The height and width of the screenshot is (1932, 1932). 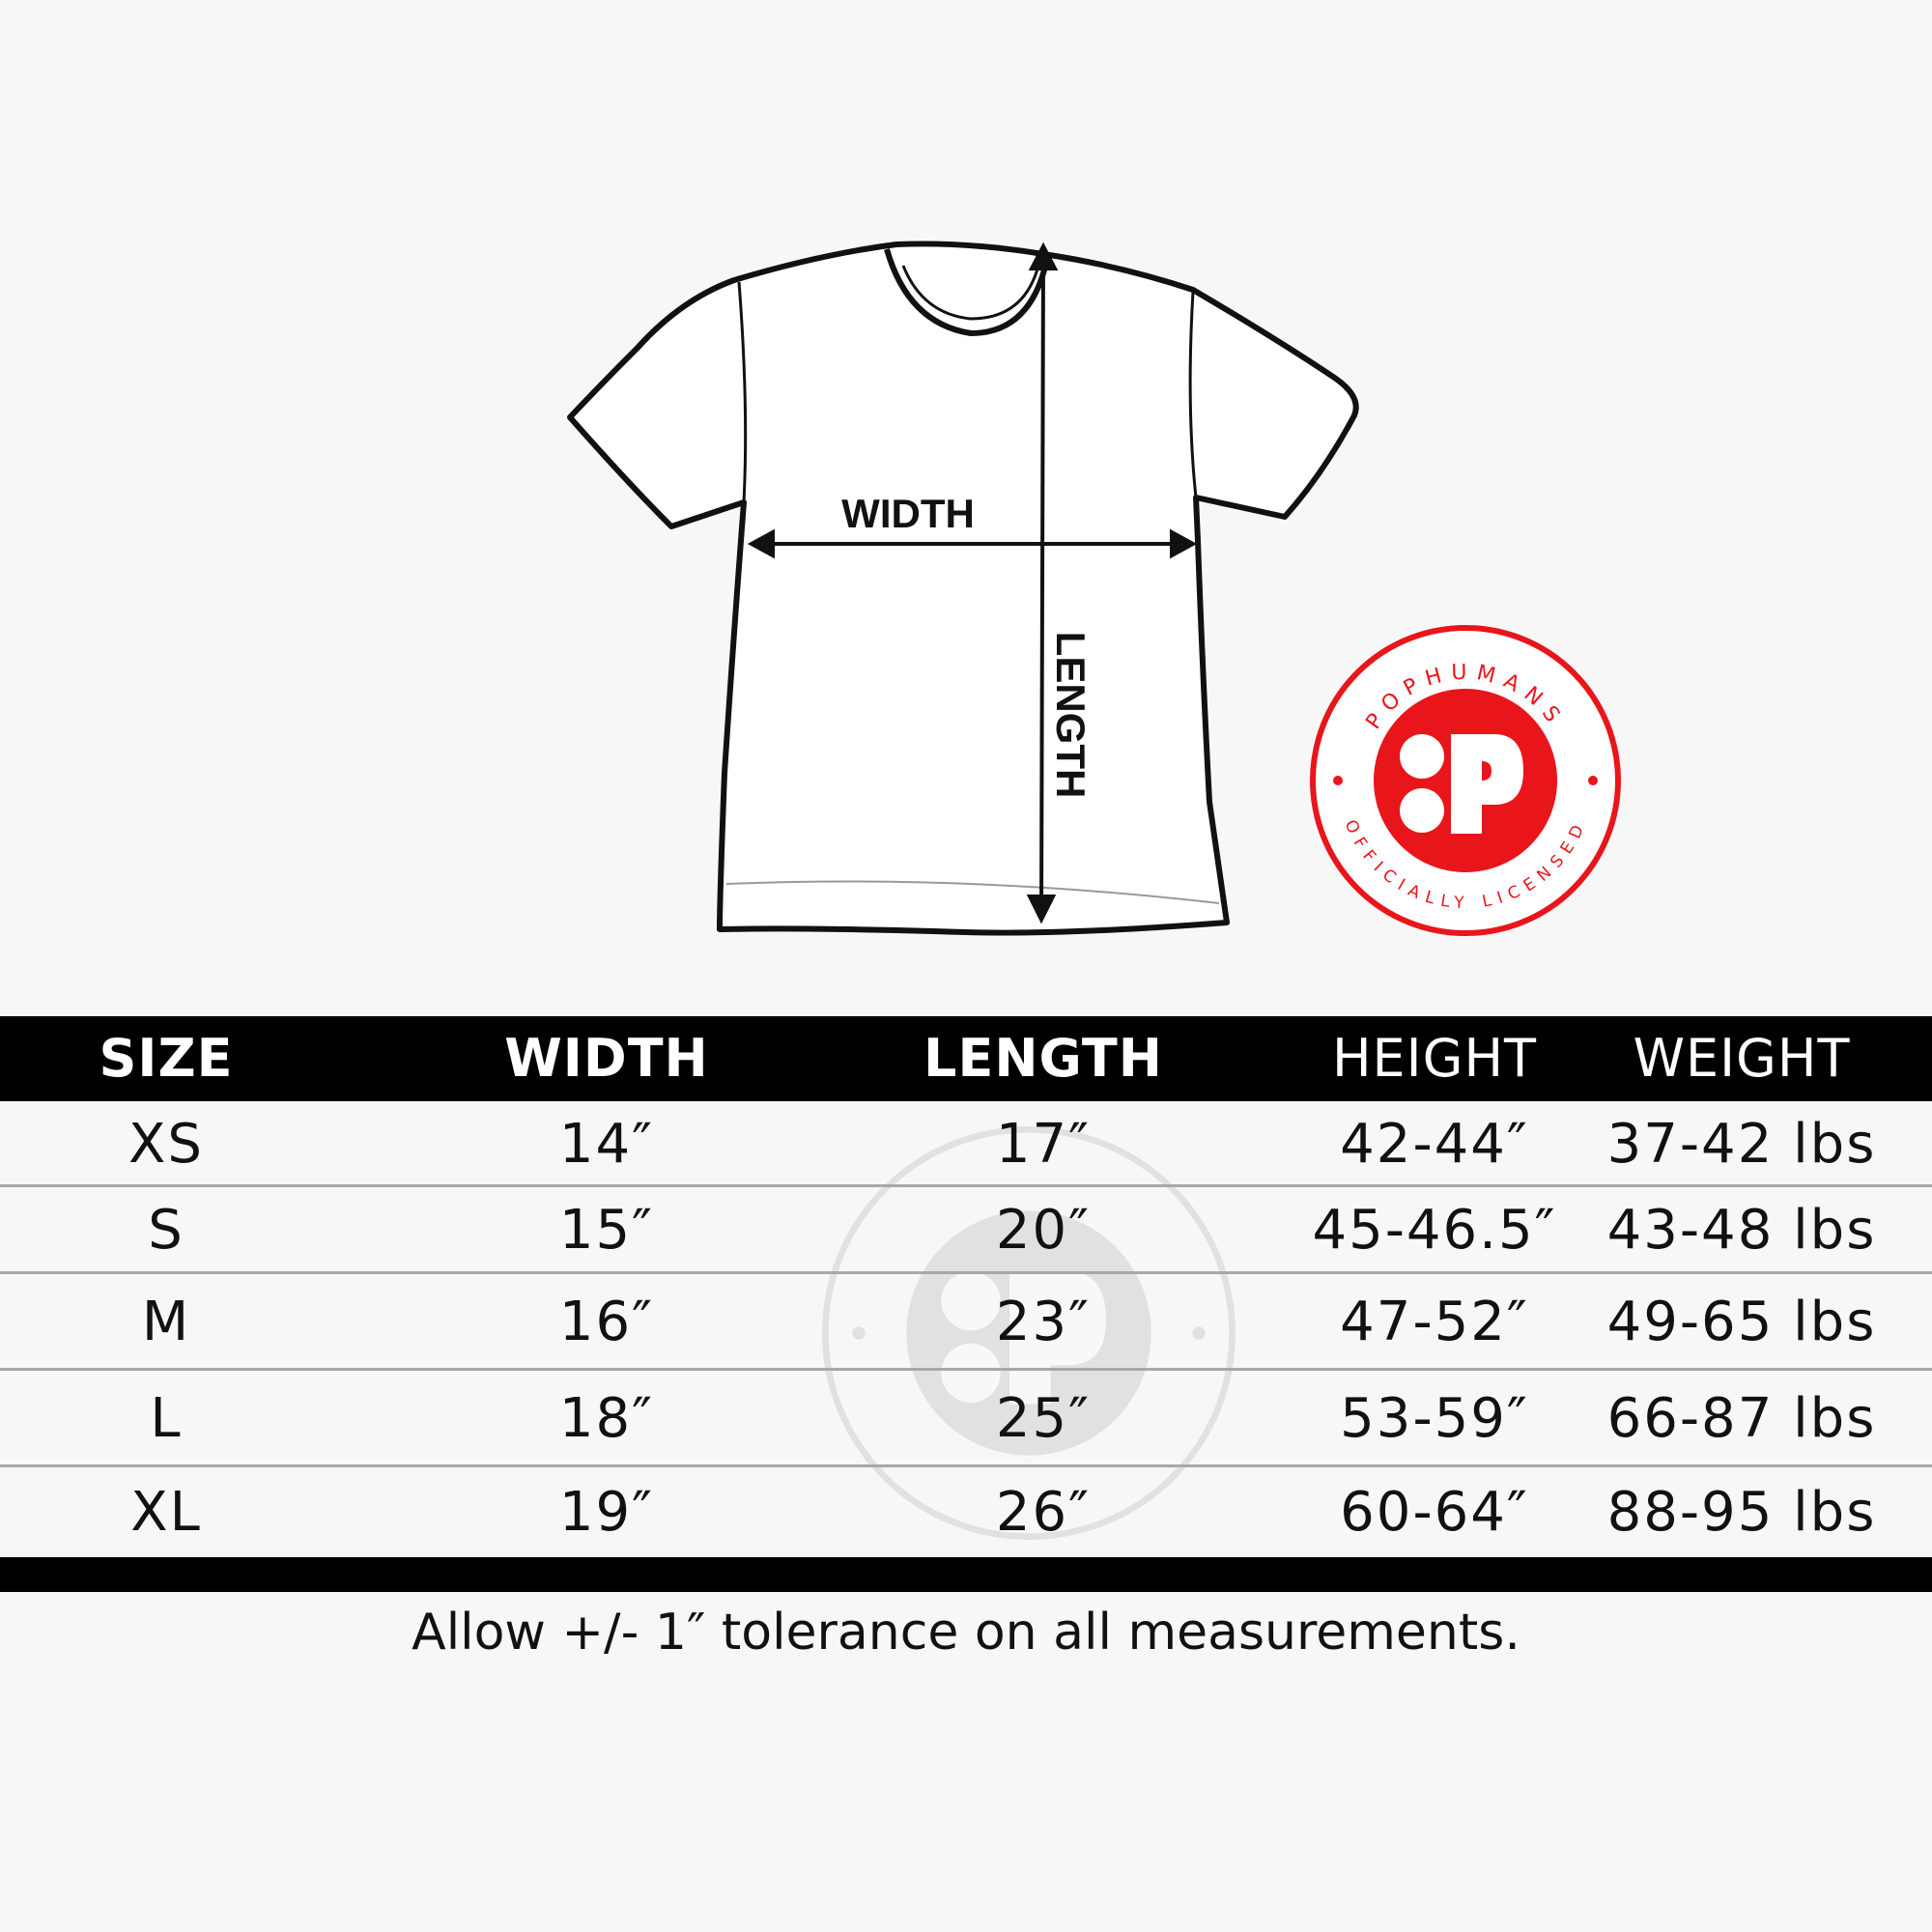 I want to click on size-table-header: SIZE WIDTH LENGTH HEIGHT WEIGHT, so click(x=966, y=1058).